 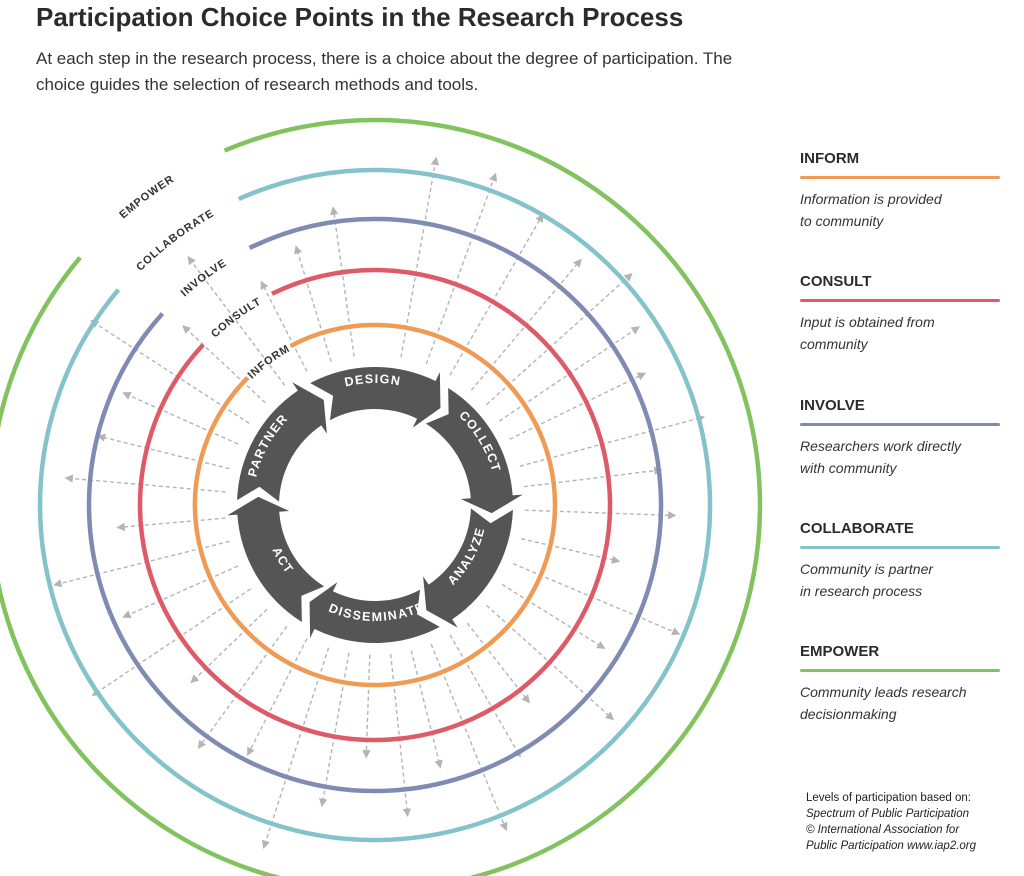 What do you see at coordinates (276, 559) in the screenshot?
I see `cycle-arrow-act` at bounding box center [276, 559].